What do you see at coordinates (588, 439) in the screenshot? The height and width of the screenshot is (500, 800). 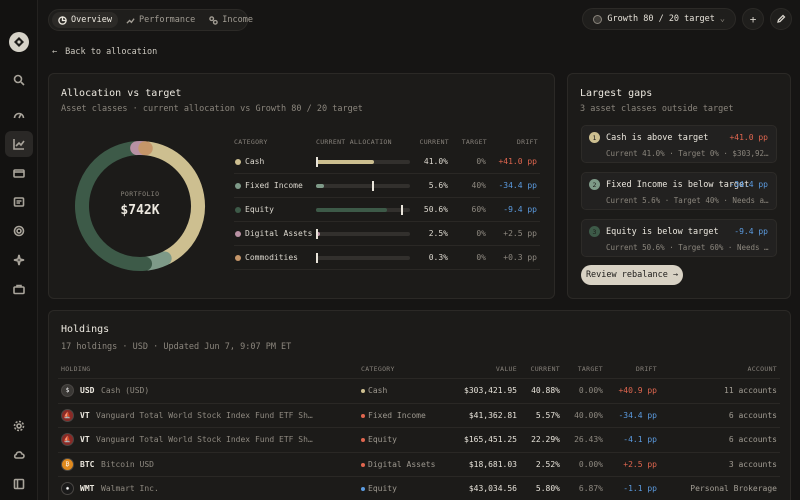 I see `holding-target: 26.43%` at bounding box center [588, 439].